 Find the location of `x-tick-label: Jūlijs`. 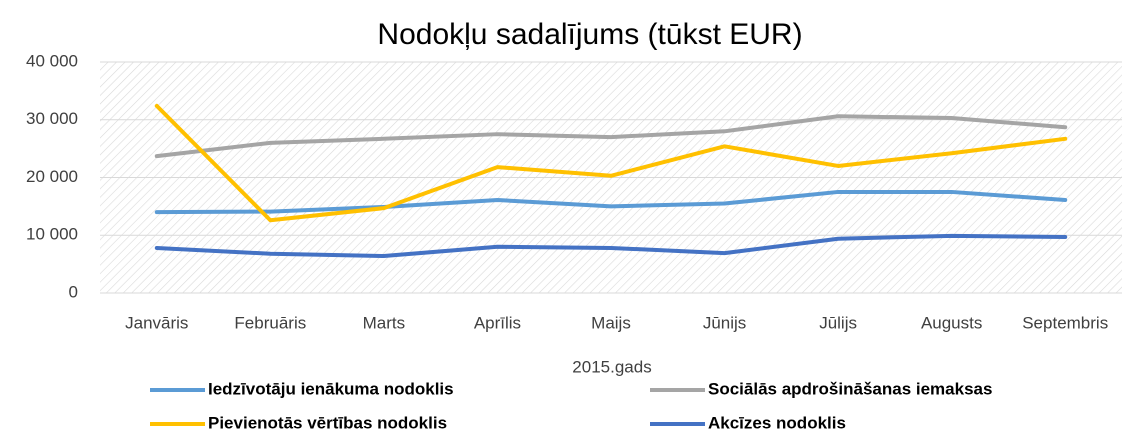

x-tick-label: Jūlijs is located at coordinates (838, 322).